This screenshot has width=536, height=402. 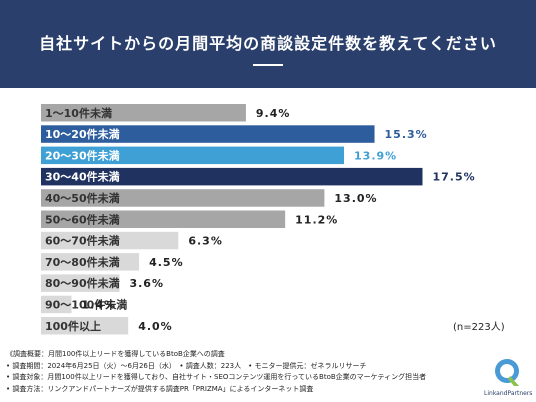 What do you see at coordinates (406, 134) in the screenshot?
I see `value-label: 15.3%` at bounding box center [406, 134].